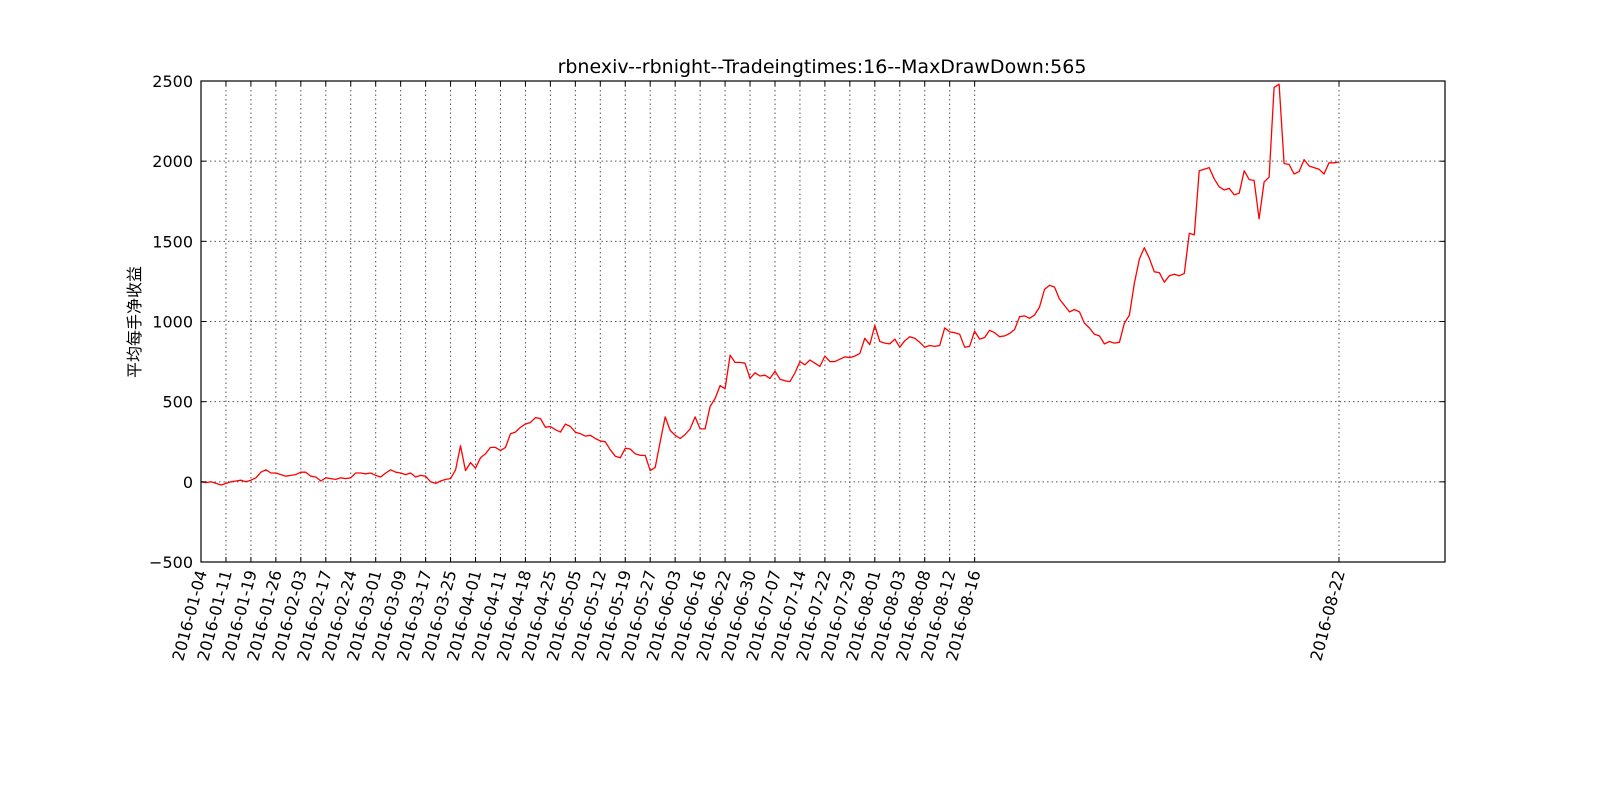 The image size is (1600, 800). What do you see at coordinates (171, 562) in the screenshot?
I see `y-tick-label: −500` at bounding box center [171, 562].